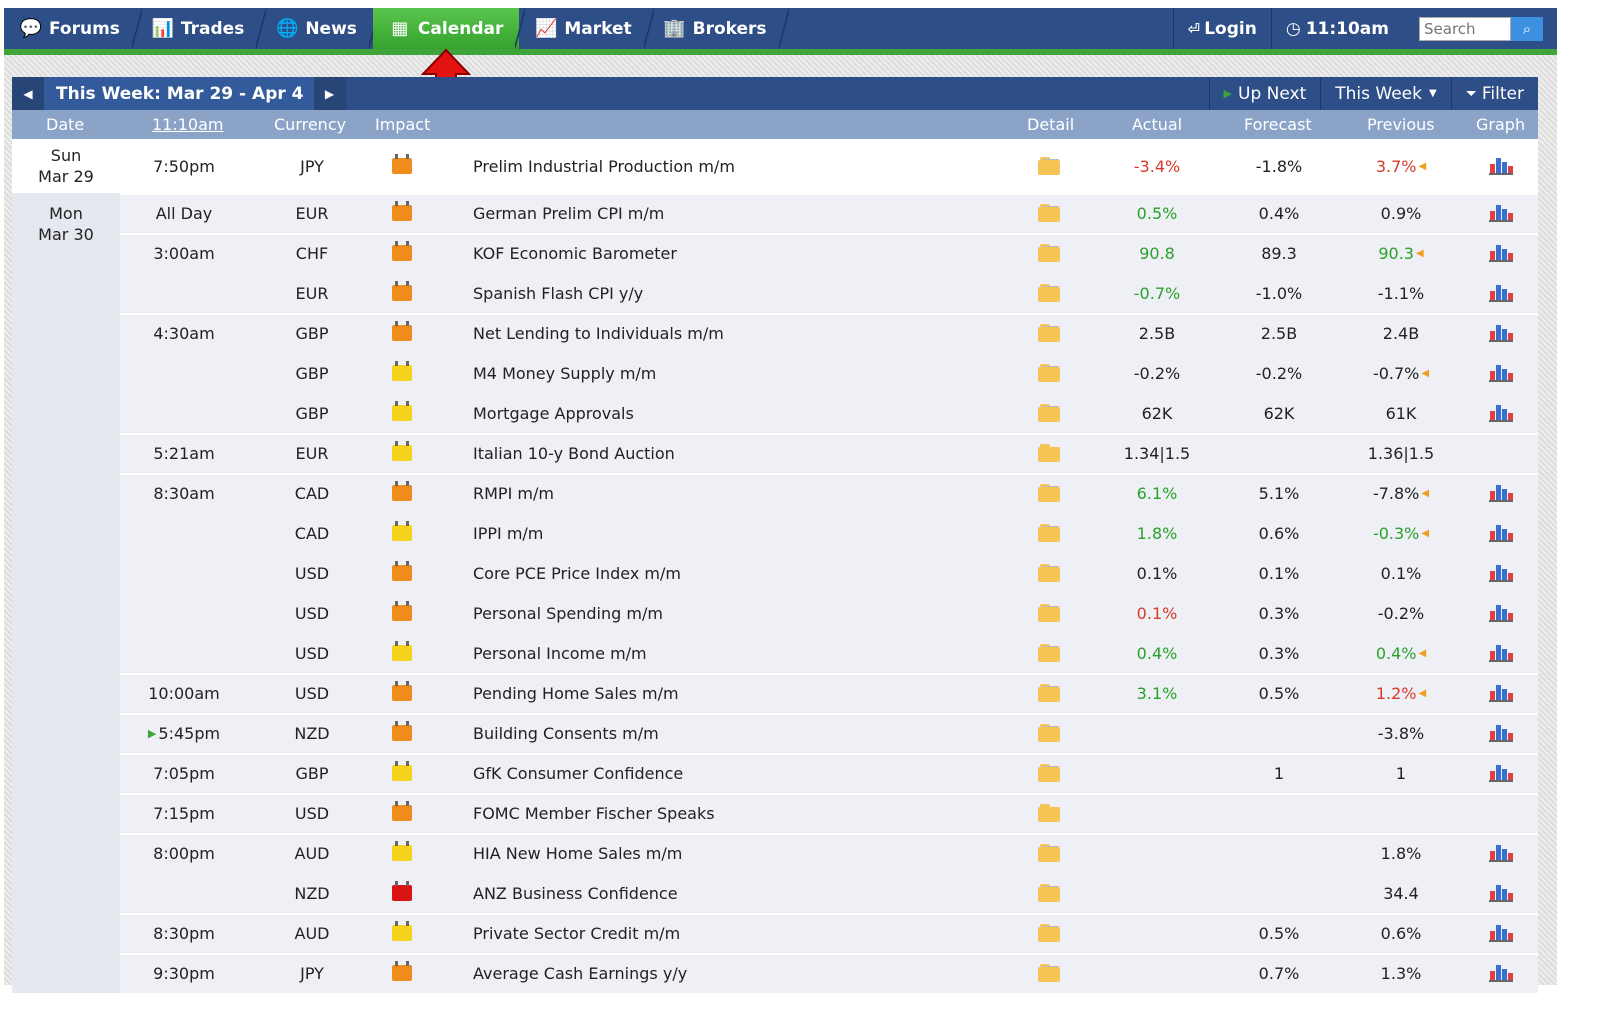 This screenshot has height=1021, width=1600. I want to click on table-row: 7:05pm GBP GfK Consumer Confidence 1 1, so click(775, 773).